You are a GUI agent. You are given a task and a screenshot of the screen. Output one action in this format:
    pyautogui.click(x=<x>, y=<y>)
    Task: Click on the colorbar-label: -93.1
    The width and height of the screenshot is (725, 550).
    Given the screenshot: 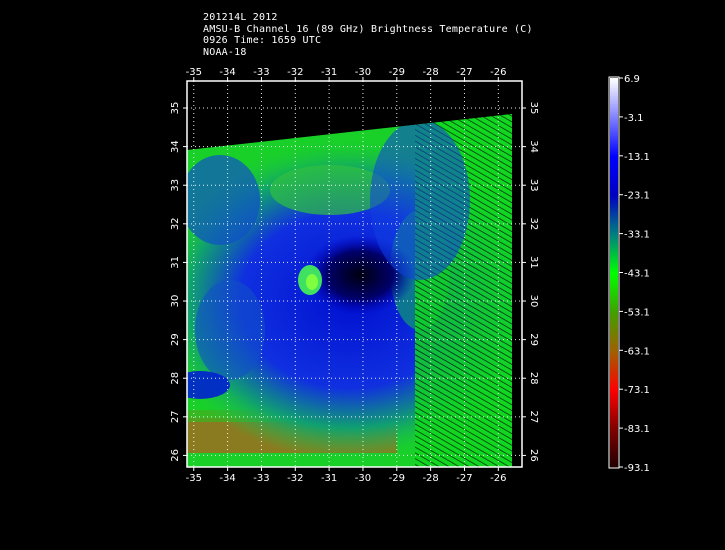 What is the action you would take?
    pyautogui.click(x=637, y=468)
    